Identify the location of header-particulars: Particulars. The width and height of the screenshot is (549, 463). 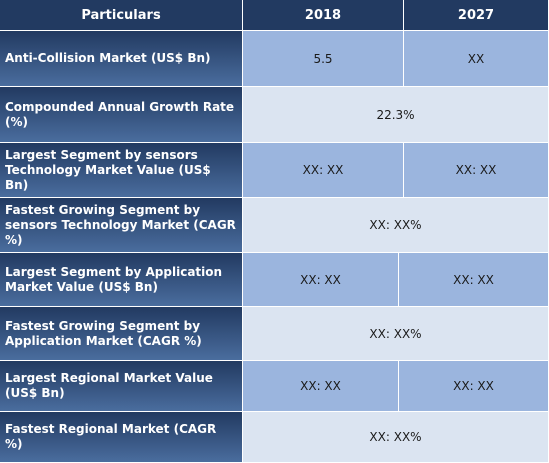
(121, 15).